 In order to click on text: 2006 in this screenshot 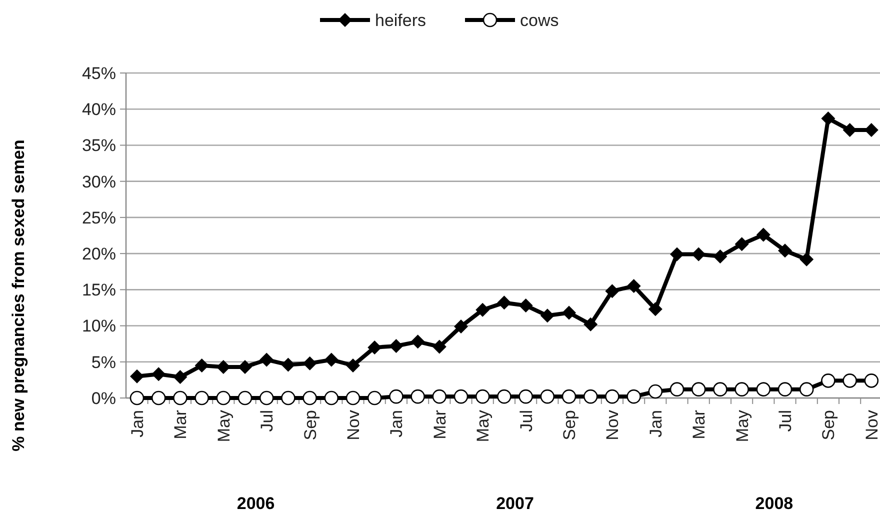, I will do `click(255, 503)`.